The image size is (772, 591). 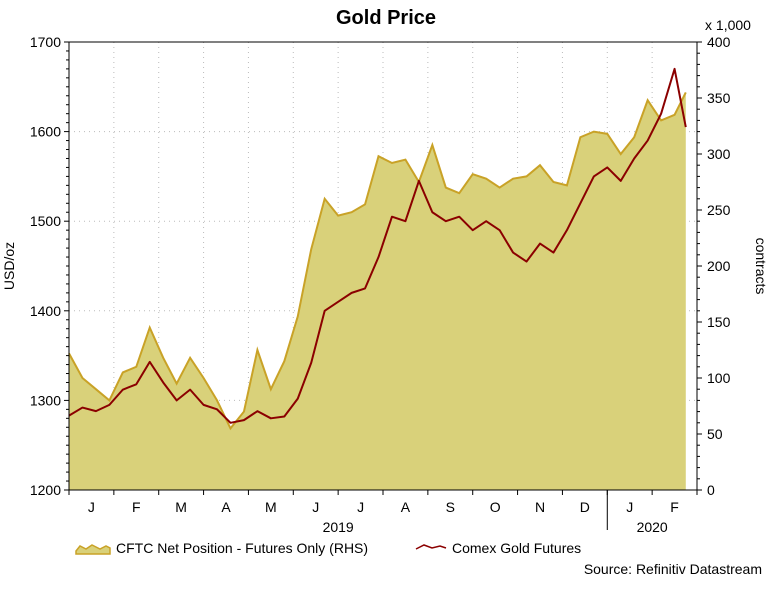 What do you see at coordinates (673, 569) in the screenshot?
I see `source-note: Source: Refinitiv Datastream` at bounding box center [673, 569].